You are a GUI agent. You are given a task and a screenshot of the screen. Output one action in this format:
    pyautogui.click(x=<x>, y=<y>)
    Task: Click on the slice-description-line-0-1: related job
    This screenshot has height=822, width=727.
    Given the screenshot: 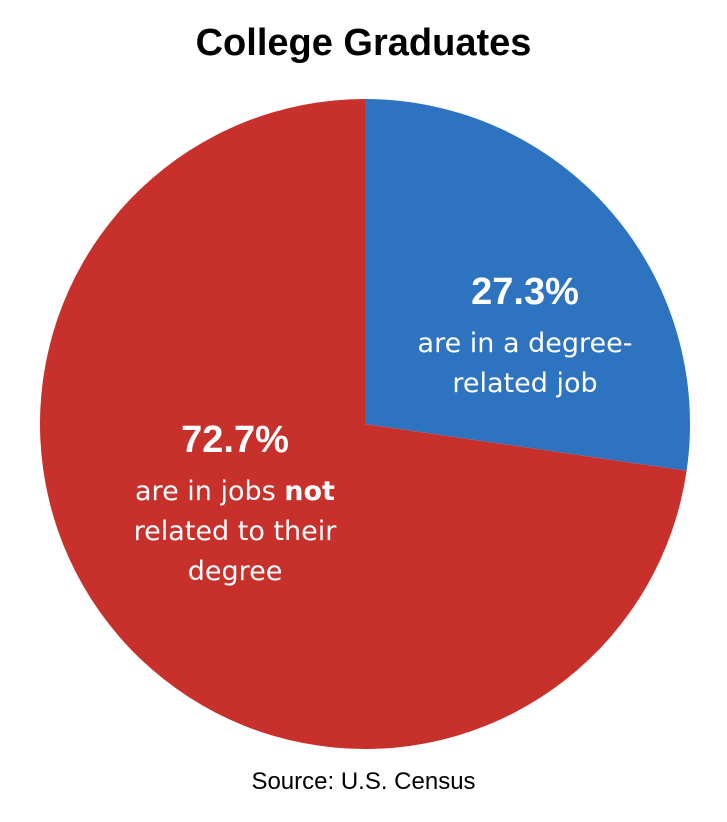 What is the action you would take?
    pyautogui.click(x=524, y=383)
    